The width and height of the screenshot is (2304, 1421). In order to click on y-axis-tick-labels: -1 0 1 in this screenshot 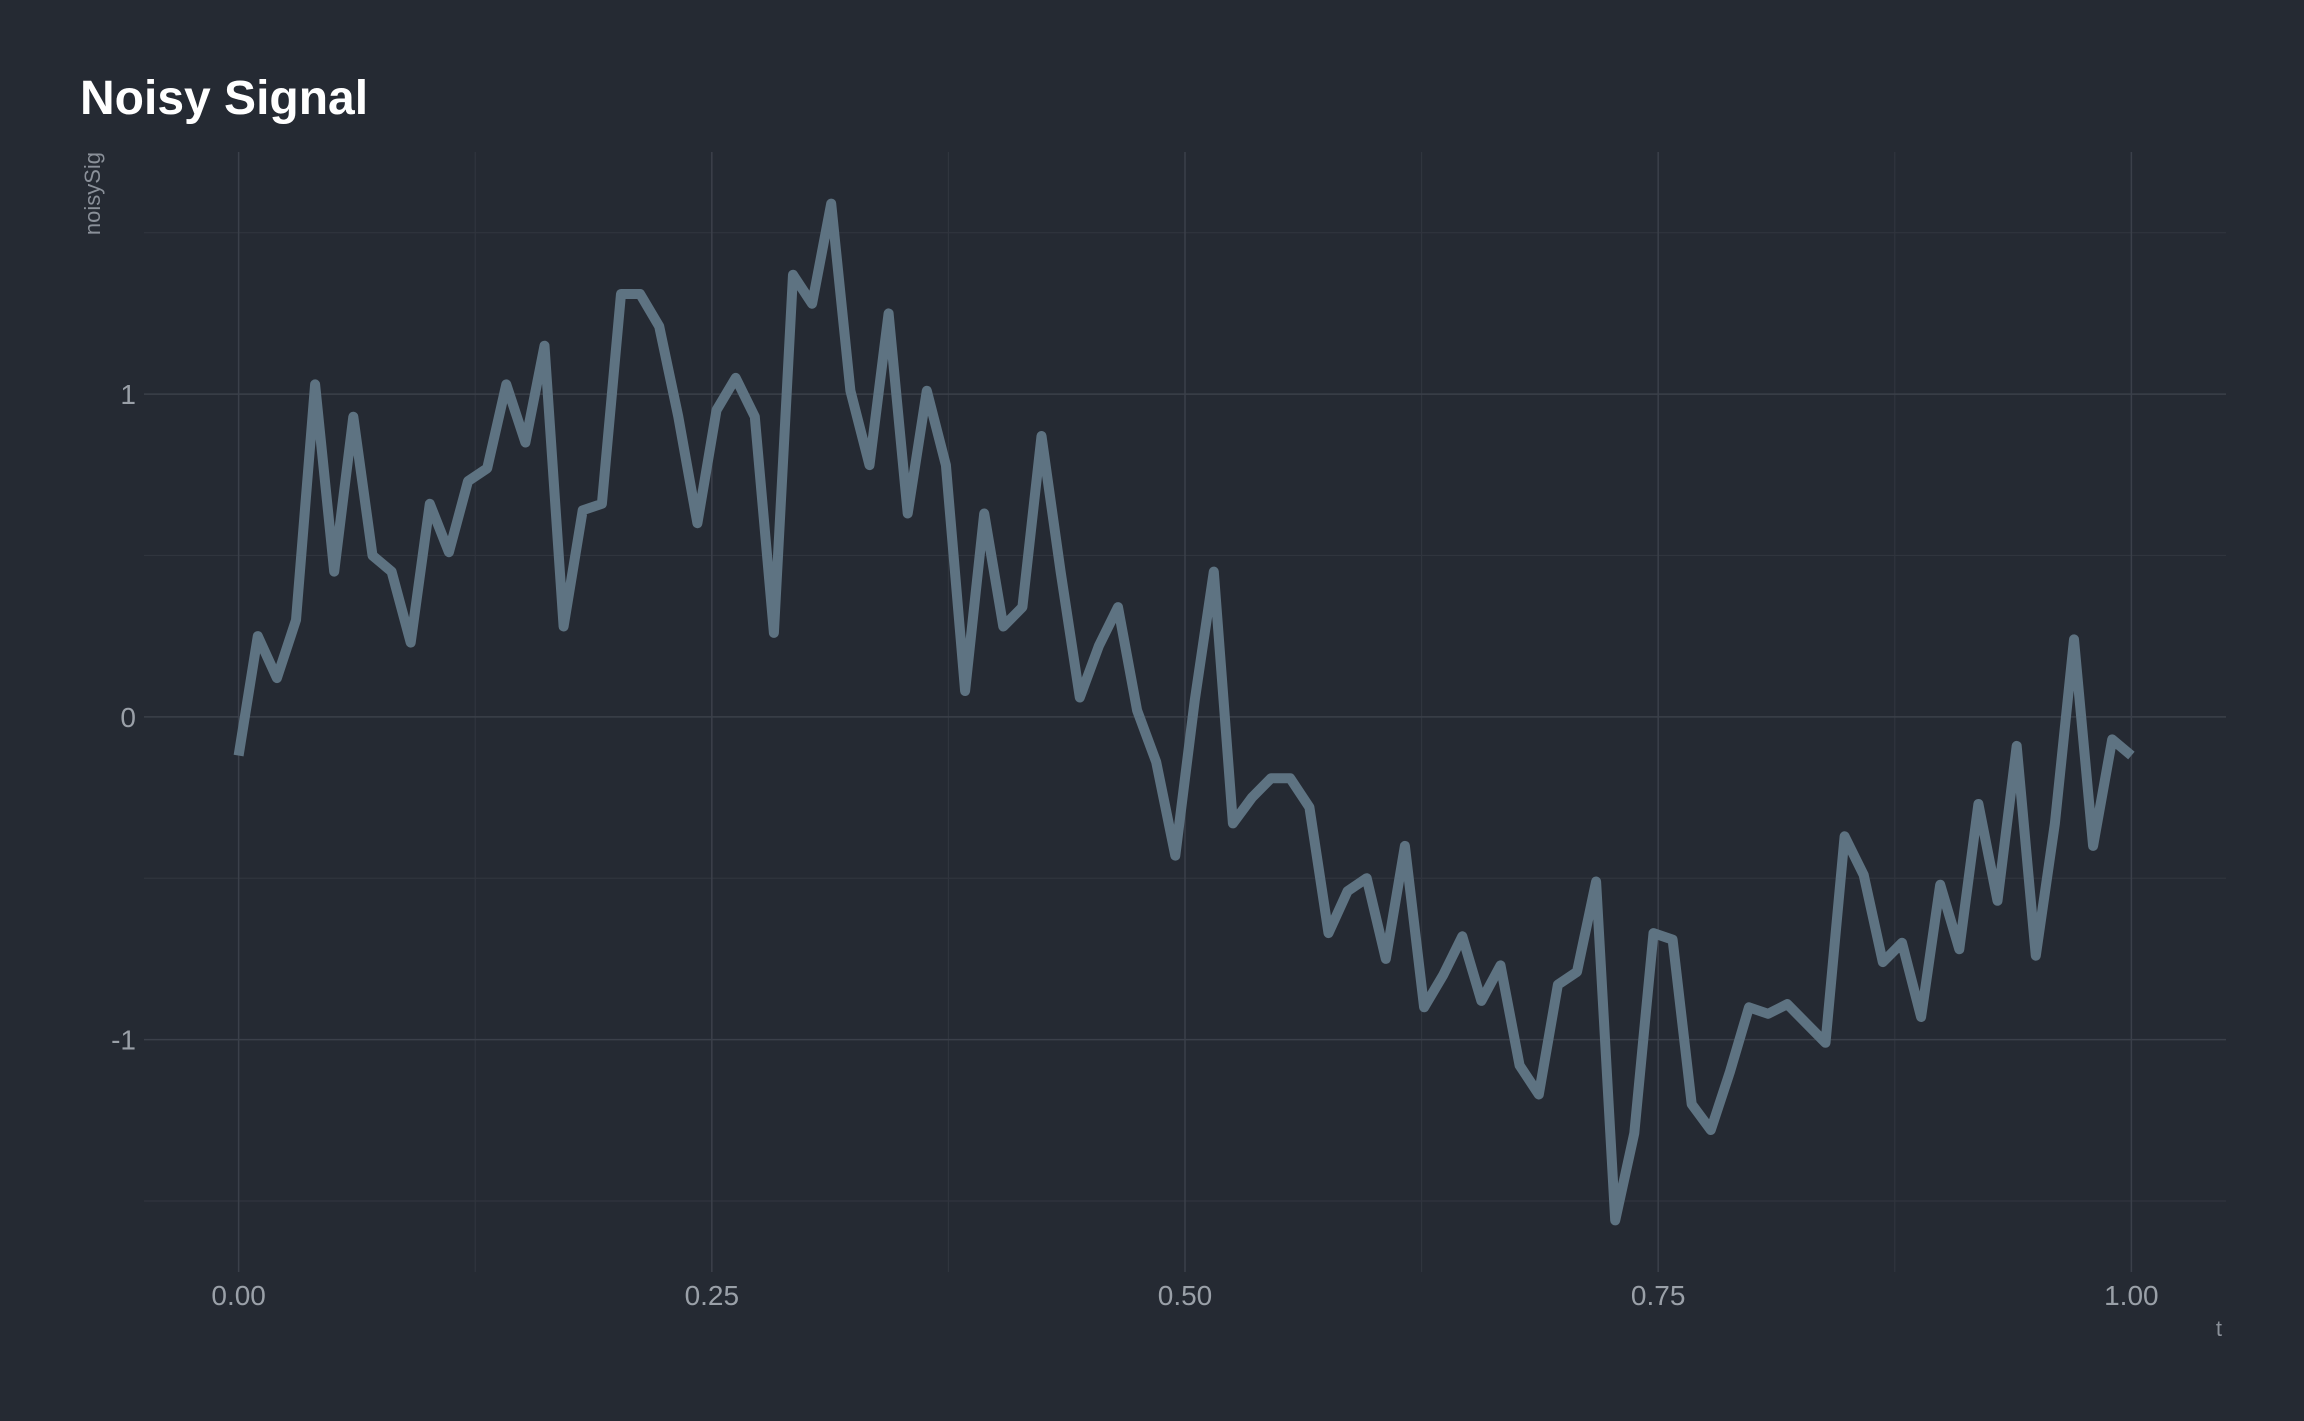, I will do `click(123, 717)`.